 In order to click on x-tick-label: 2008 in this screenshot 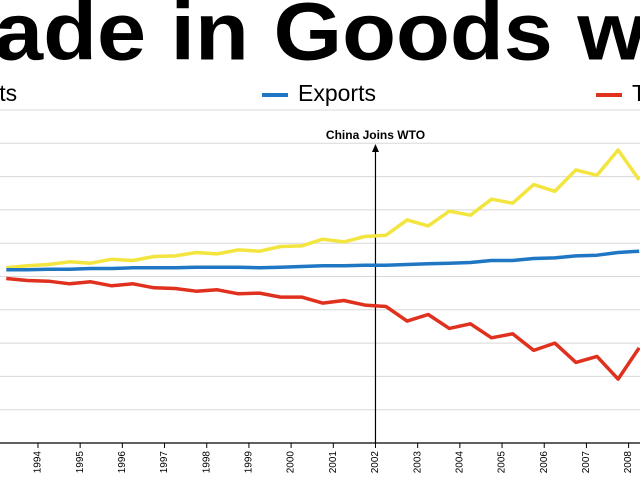, I will do `click(628, 462)`.